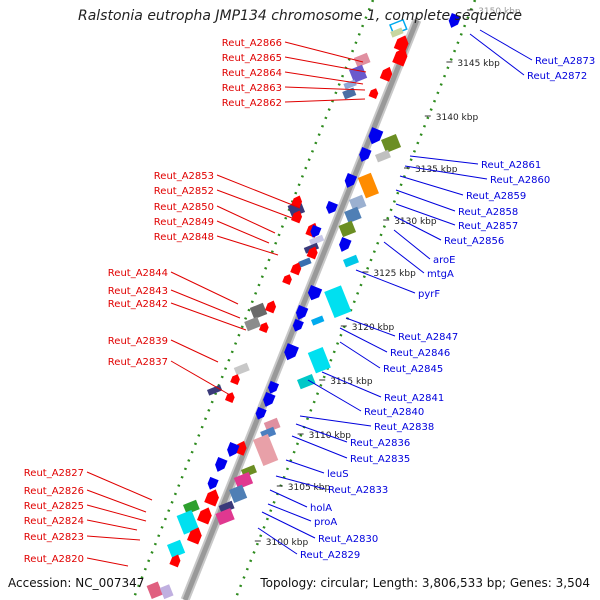  What do you see at coordinates (380, 459) in the screenshot?
I see `right-gene-label: Reut_A2835` at bounding box center [380, 459].